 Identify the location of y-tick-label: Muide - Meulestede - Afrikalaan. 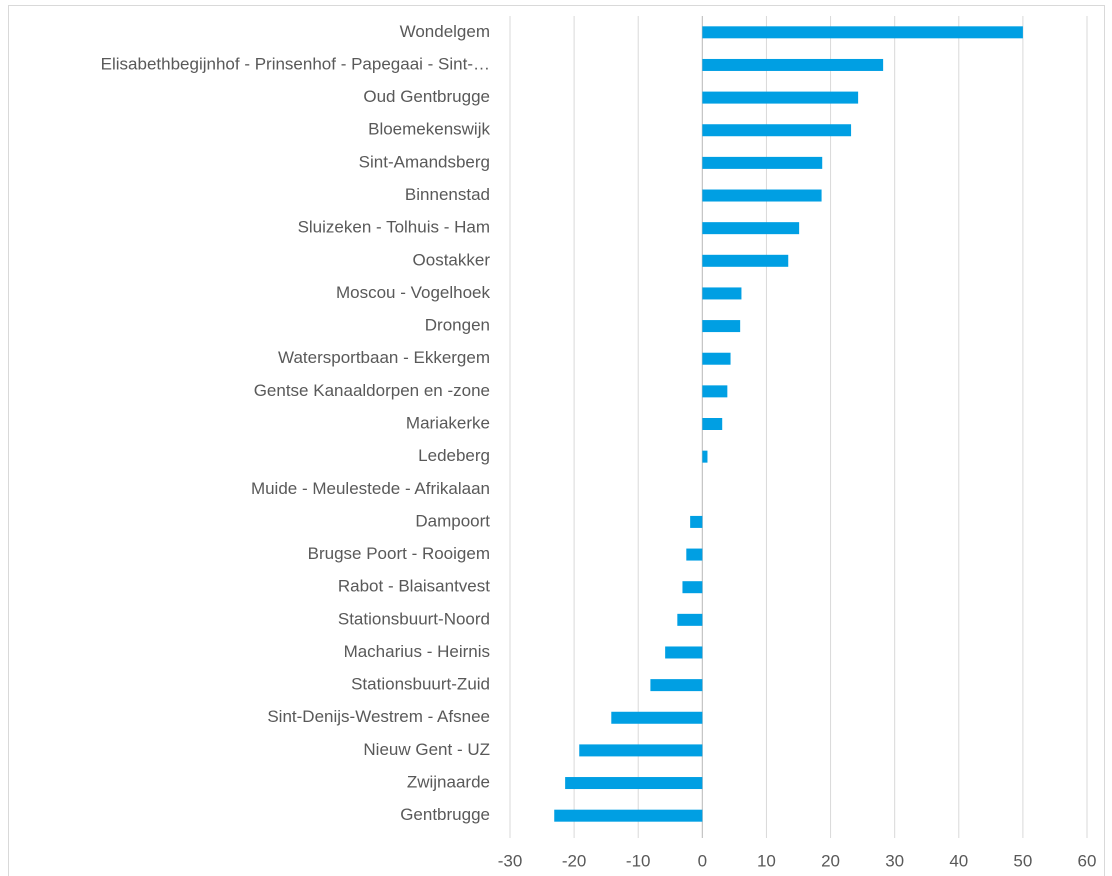
(370, 488).